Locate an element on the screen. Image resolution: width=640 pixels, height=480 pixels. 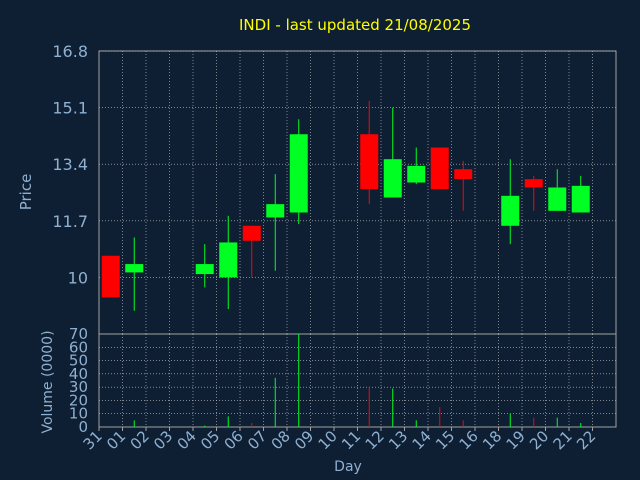
price-axis-label: Price is located at coordinates (26, 192).